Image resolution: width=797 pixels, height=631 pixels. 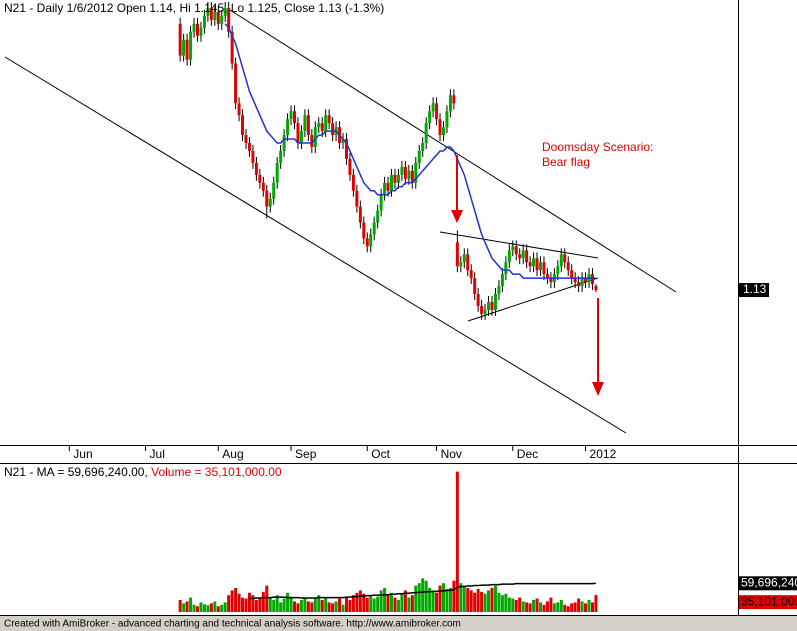 I want to click on price-label-box, so click(x=754, y=290).